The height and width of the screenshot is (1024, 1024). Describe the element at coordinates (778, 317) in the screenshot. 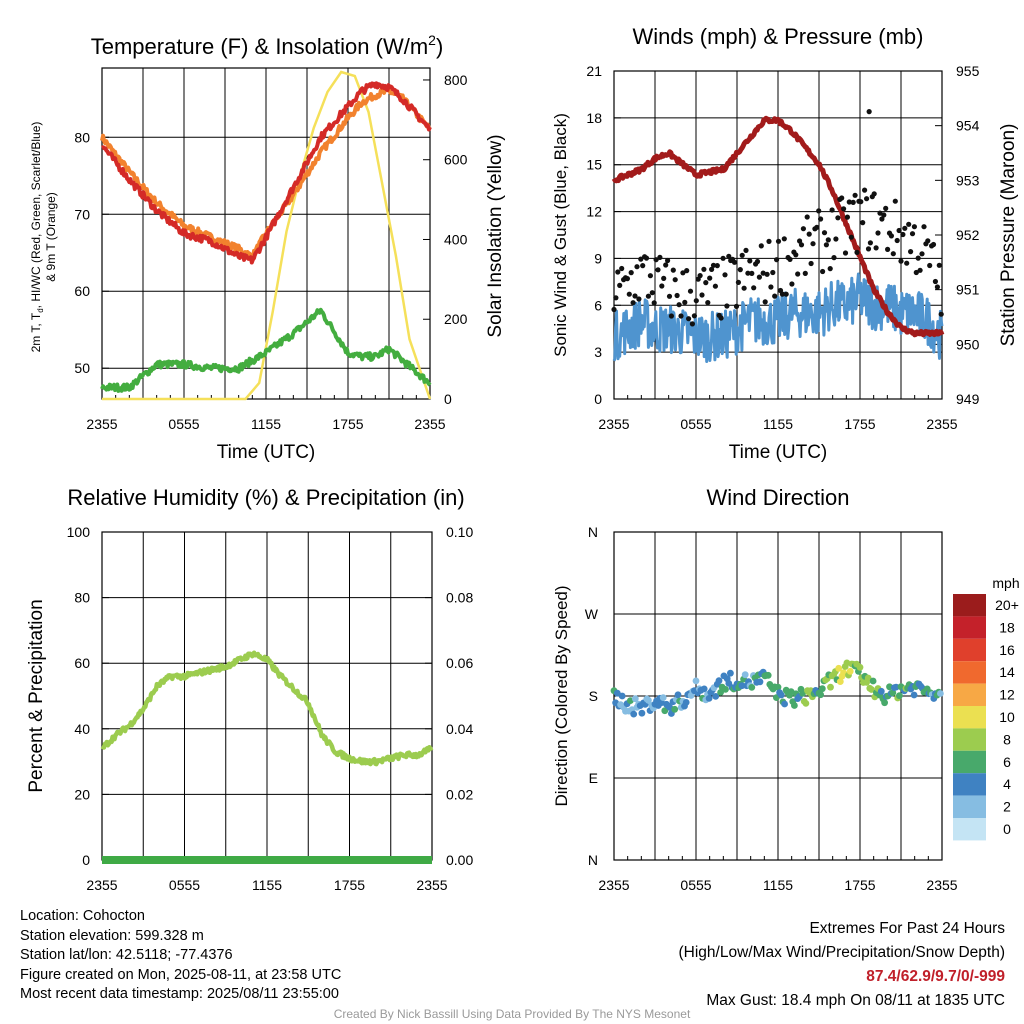

I see `sonic-wind-line` at that location.